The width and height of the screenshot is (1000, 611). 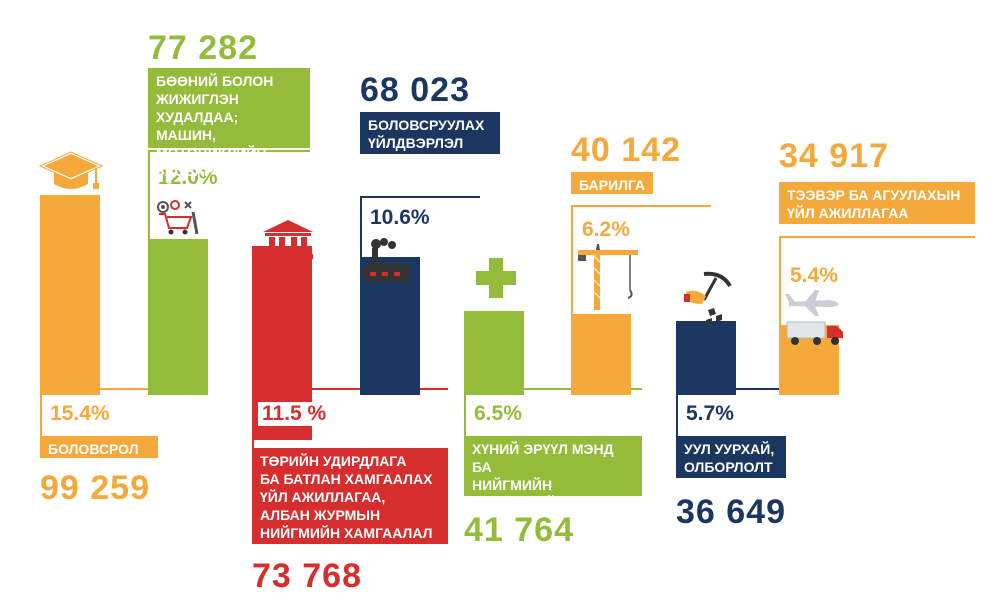 I want to click on label-line: НИЙГМИЙН ХАЛАМЖИЙН, so click(x=519, y=494).